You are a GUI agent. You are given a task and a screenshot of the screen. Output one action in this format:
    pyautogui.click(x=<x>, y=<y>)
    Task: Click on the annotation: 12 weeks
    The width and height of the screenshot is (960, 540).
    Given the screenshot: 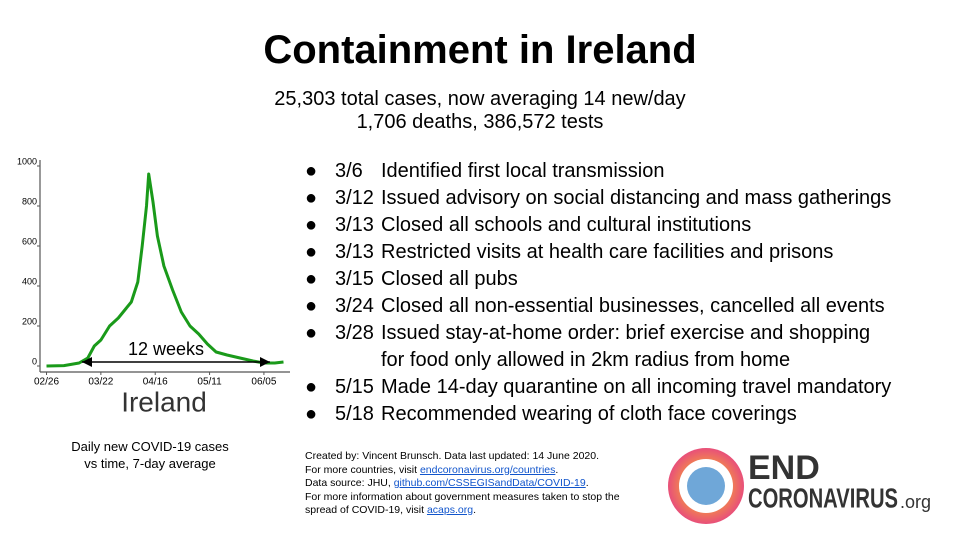 What is the action you would take?
    pyautogui.click(x=166, y=349)
    